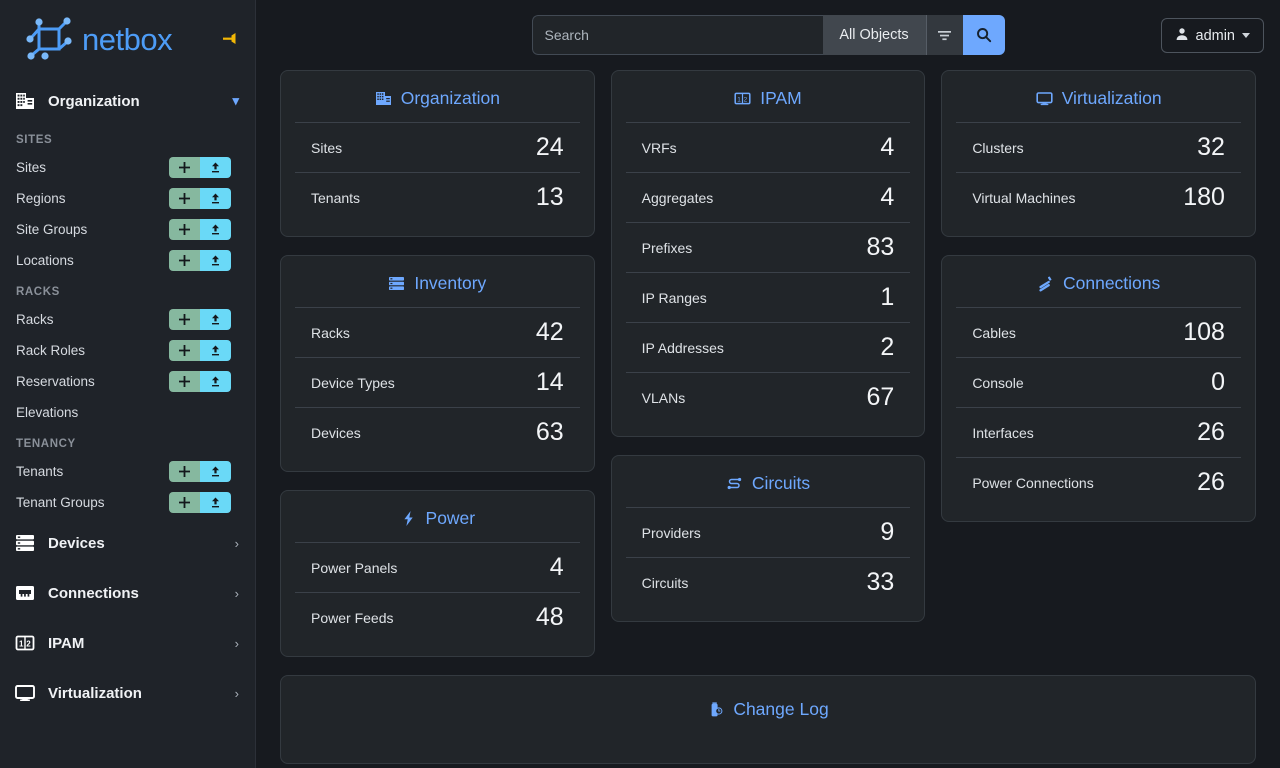 Image resolution: width=1280 pixels, height=768 pixels. I want to click on stat-row: Interfaces 26, so click(1098, 432).